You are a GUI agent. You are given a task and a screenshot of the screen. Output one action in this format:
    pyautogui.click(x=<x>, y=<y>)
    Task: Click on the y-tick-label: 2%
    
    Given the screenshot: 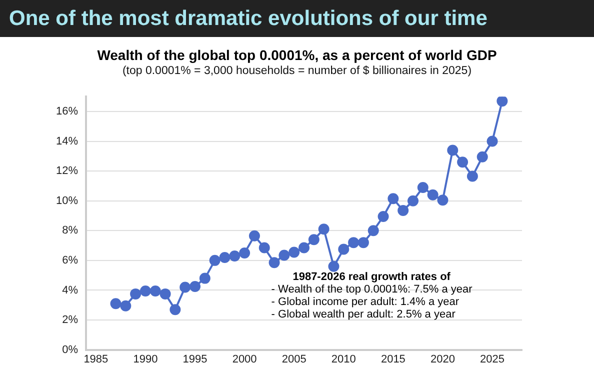 What is the action you would take?
    pyautogui.click(x=70, y=320)
    